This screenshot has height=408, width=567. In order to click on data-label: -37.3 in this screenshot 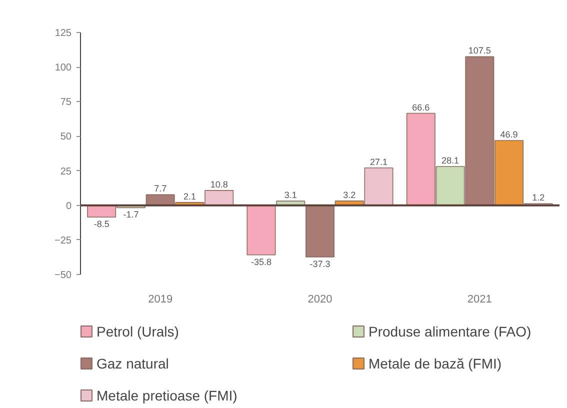, I will do `click(320, 263)`.